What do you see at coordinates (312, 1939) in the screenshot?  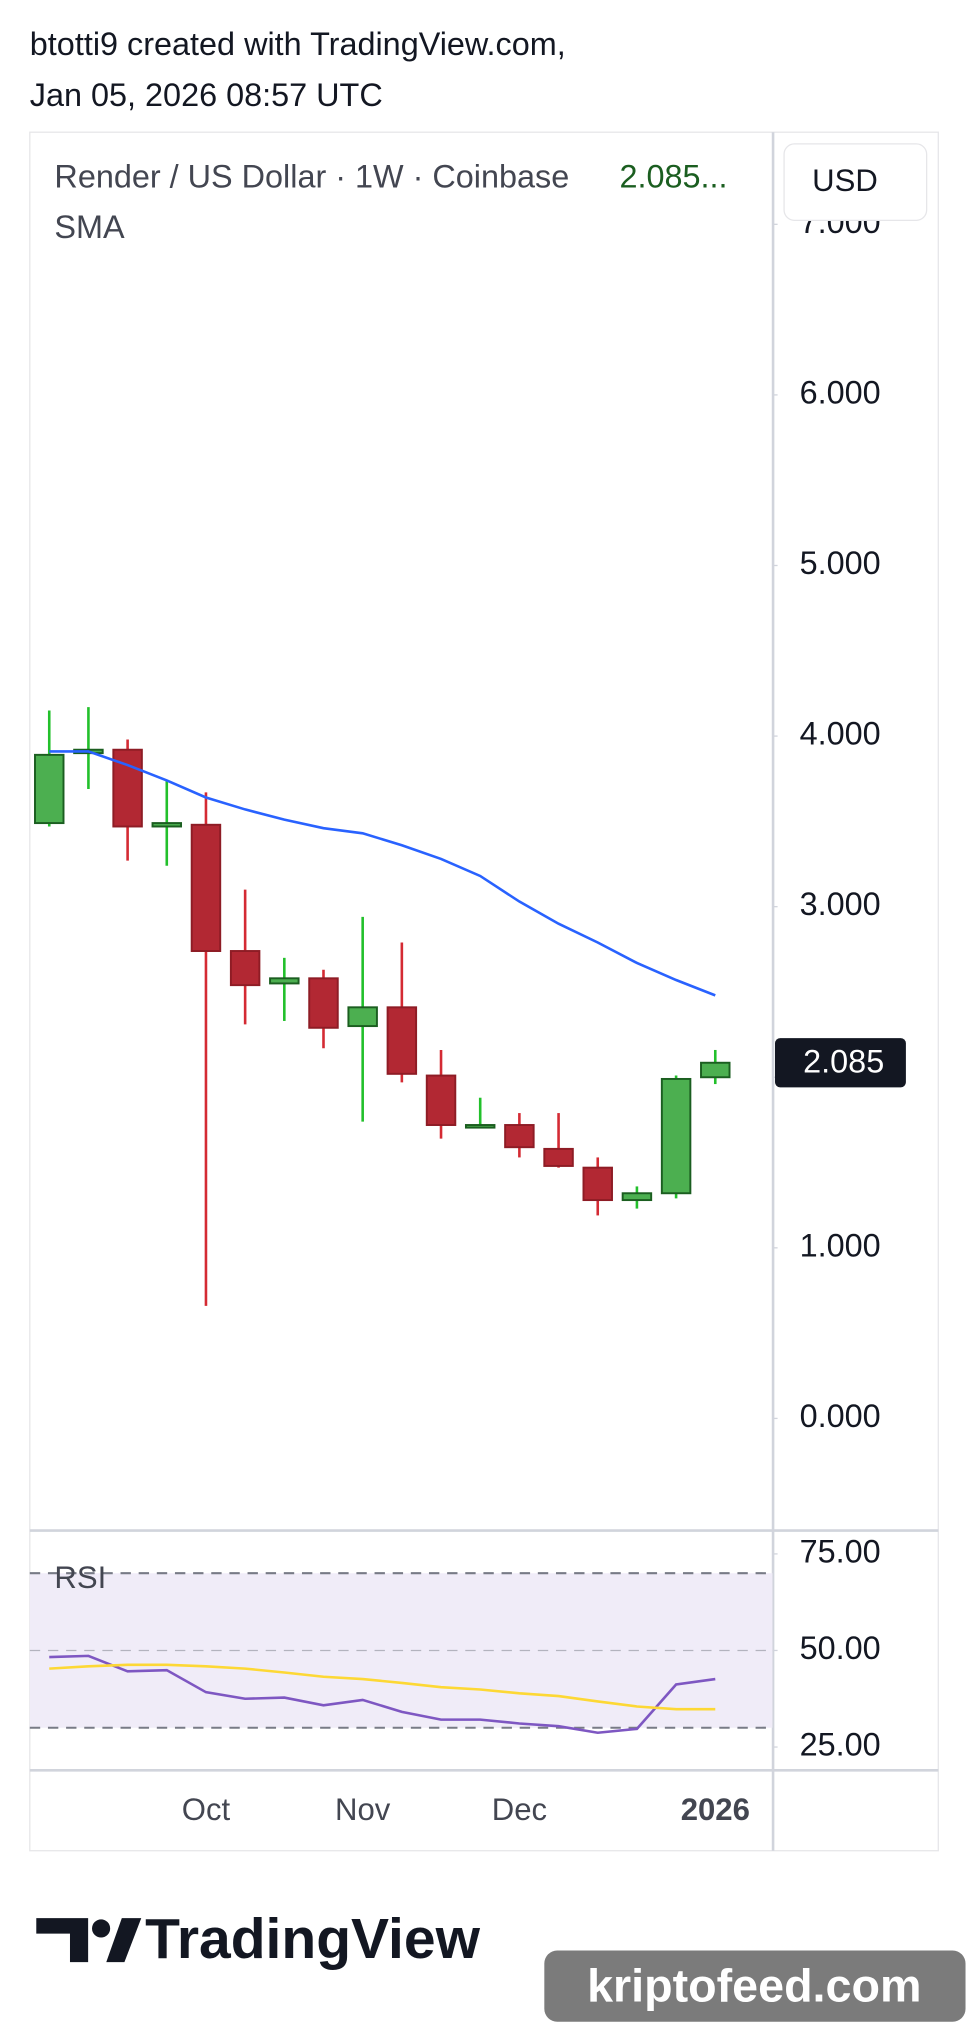 I see `logo-text: TradingView` at bounding box center [312, 1939].